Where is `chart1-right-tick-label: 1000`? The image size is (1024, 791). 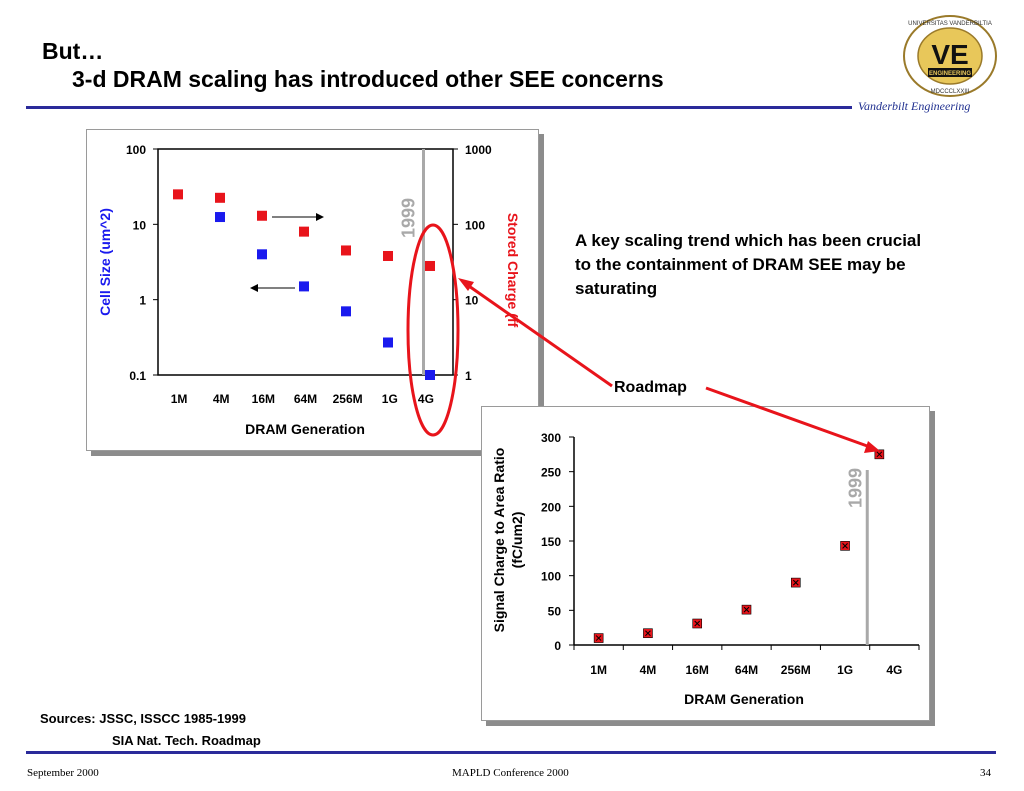 chart1-right-tick-label: 1000 is located at coordinates (478, 150).